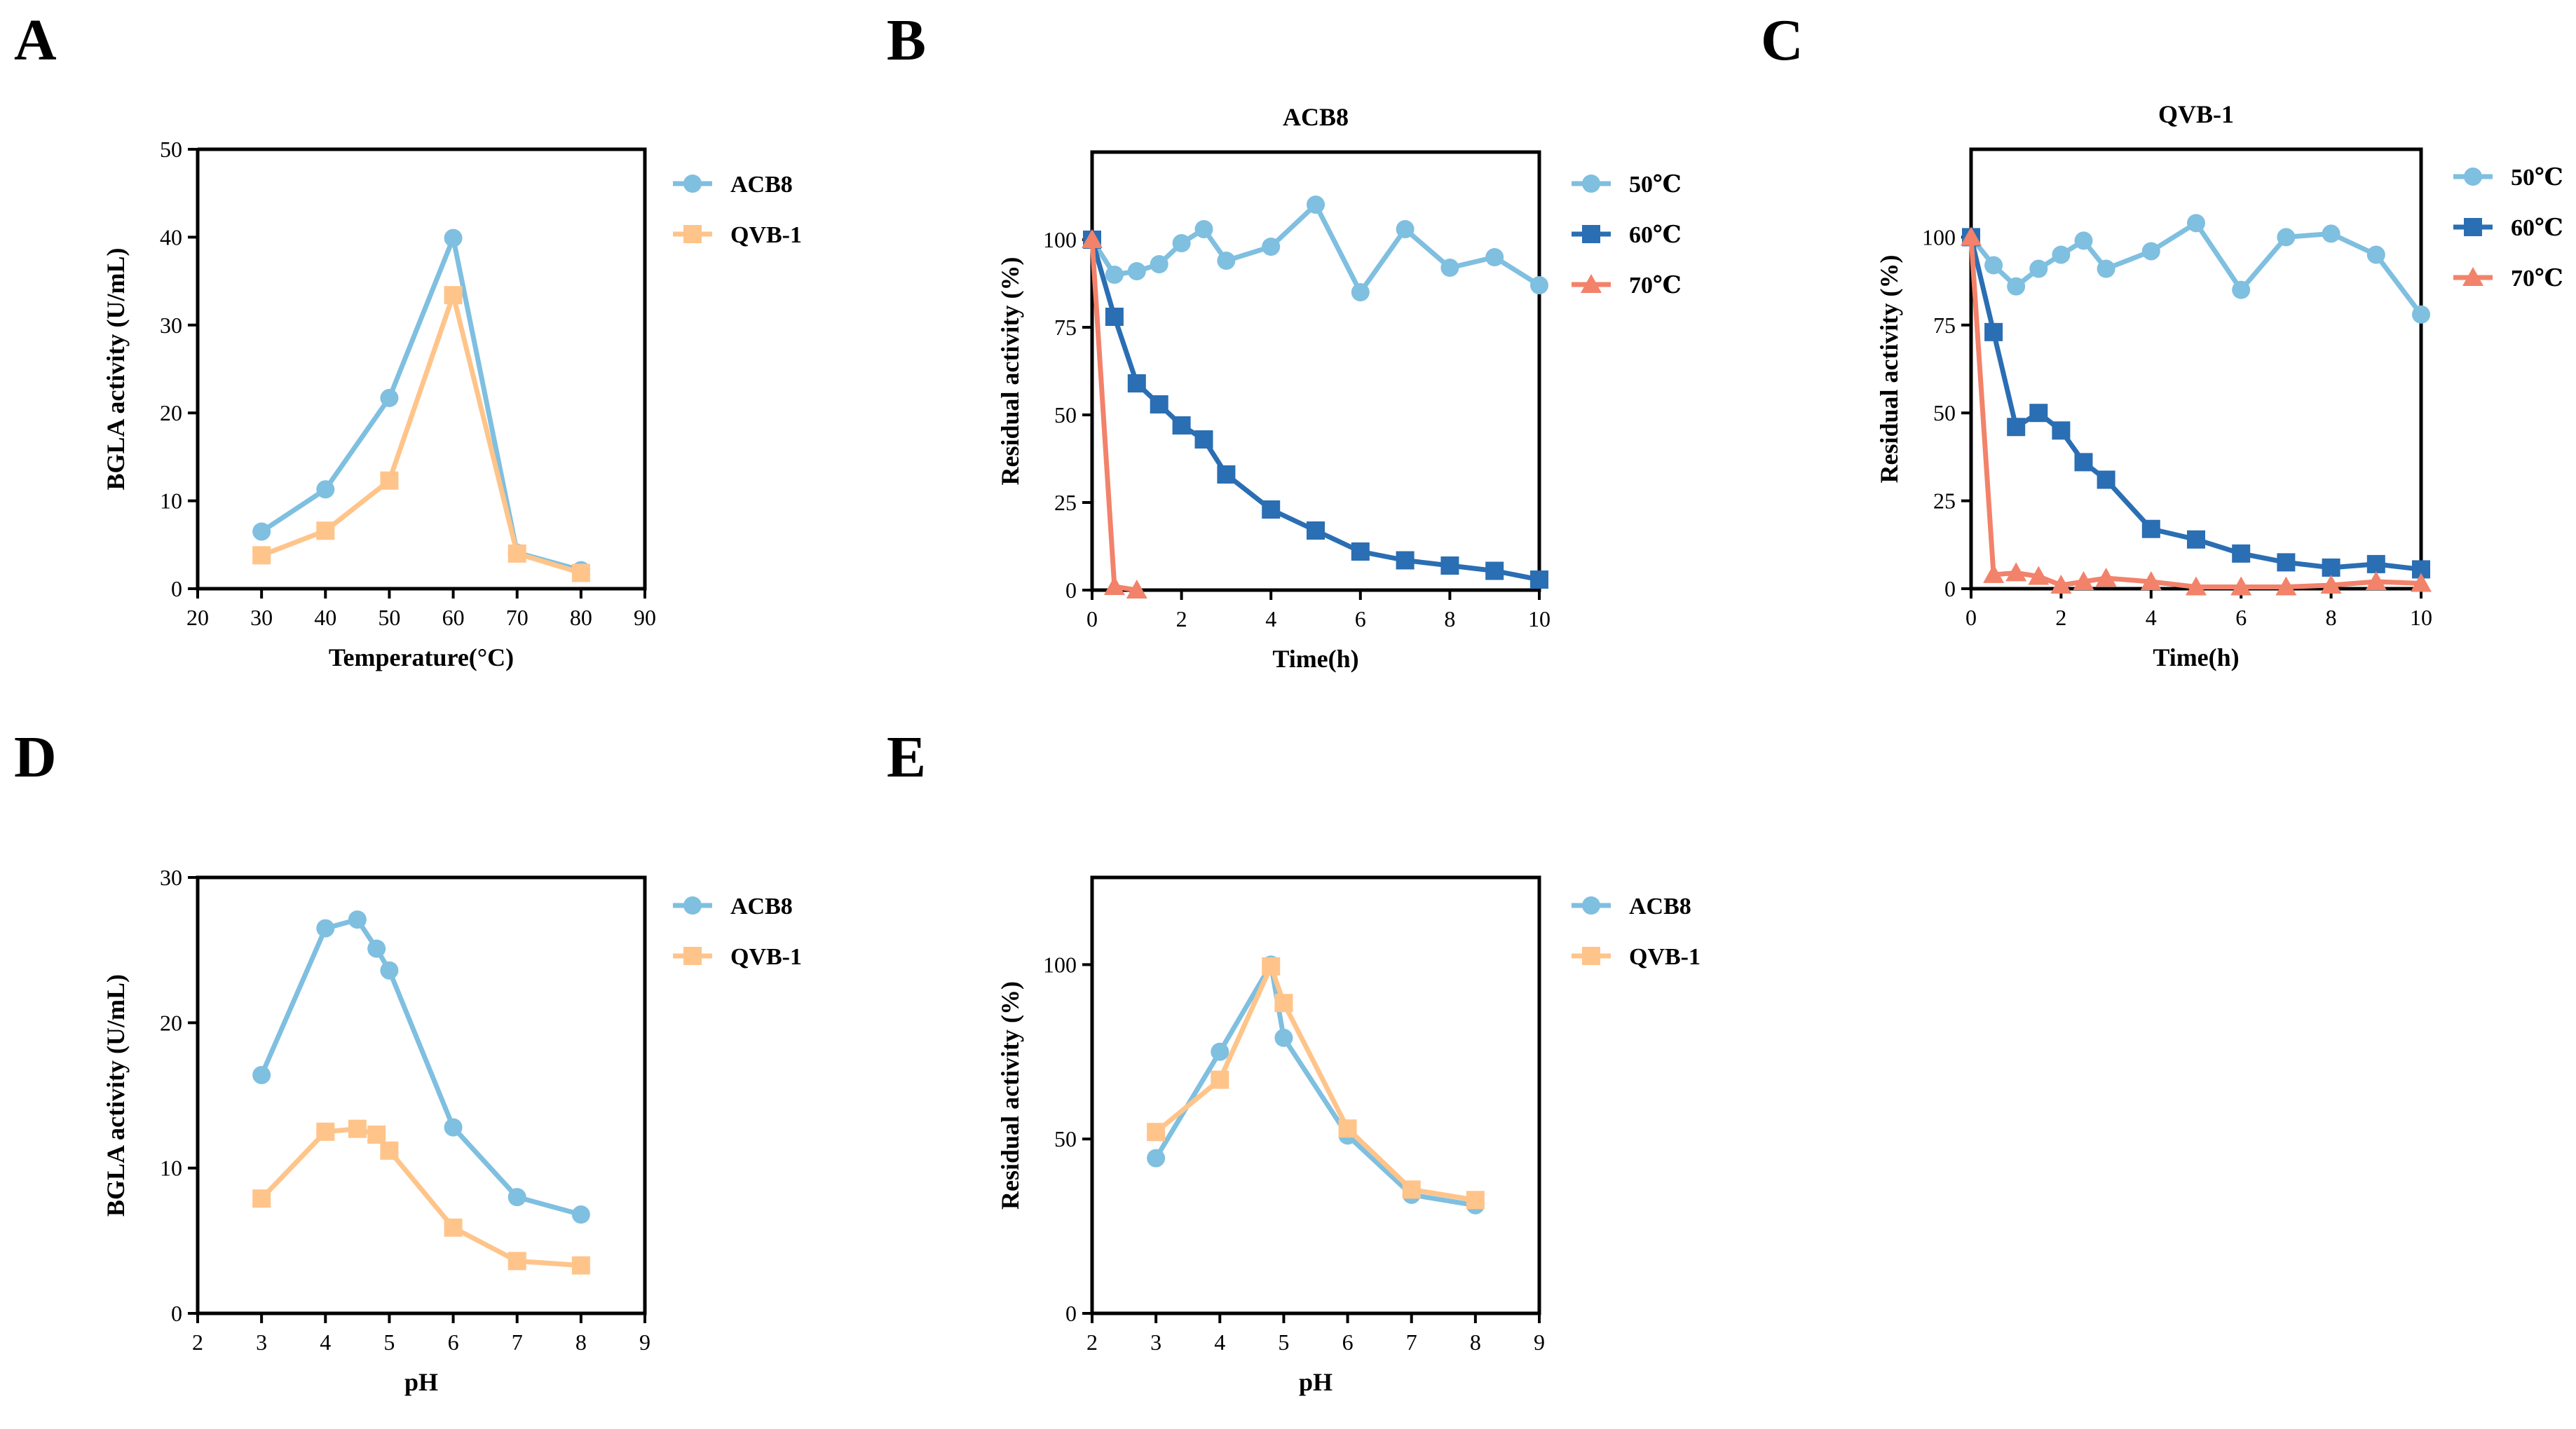 The width and height of the screenshot is (2576, 1429). What do you see at coordinates (1889, 370) in the screenshot?
I see `y-axis-label: Residual activity (%)` at bounding box center [1889, 370].